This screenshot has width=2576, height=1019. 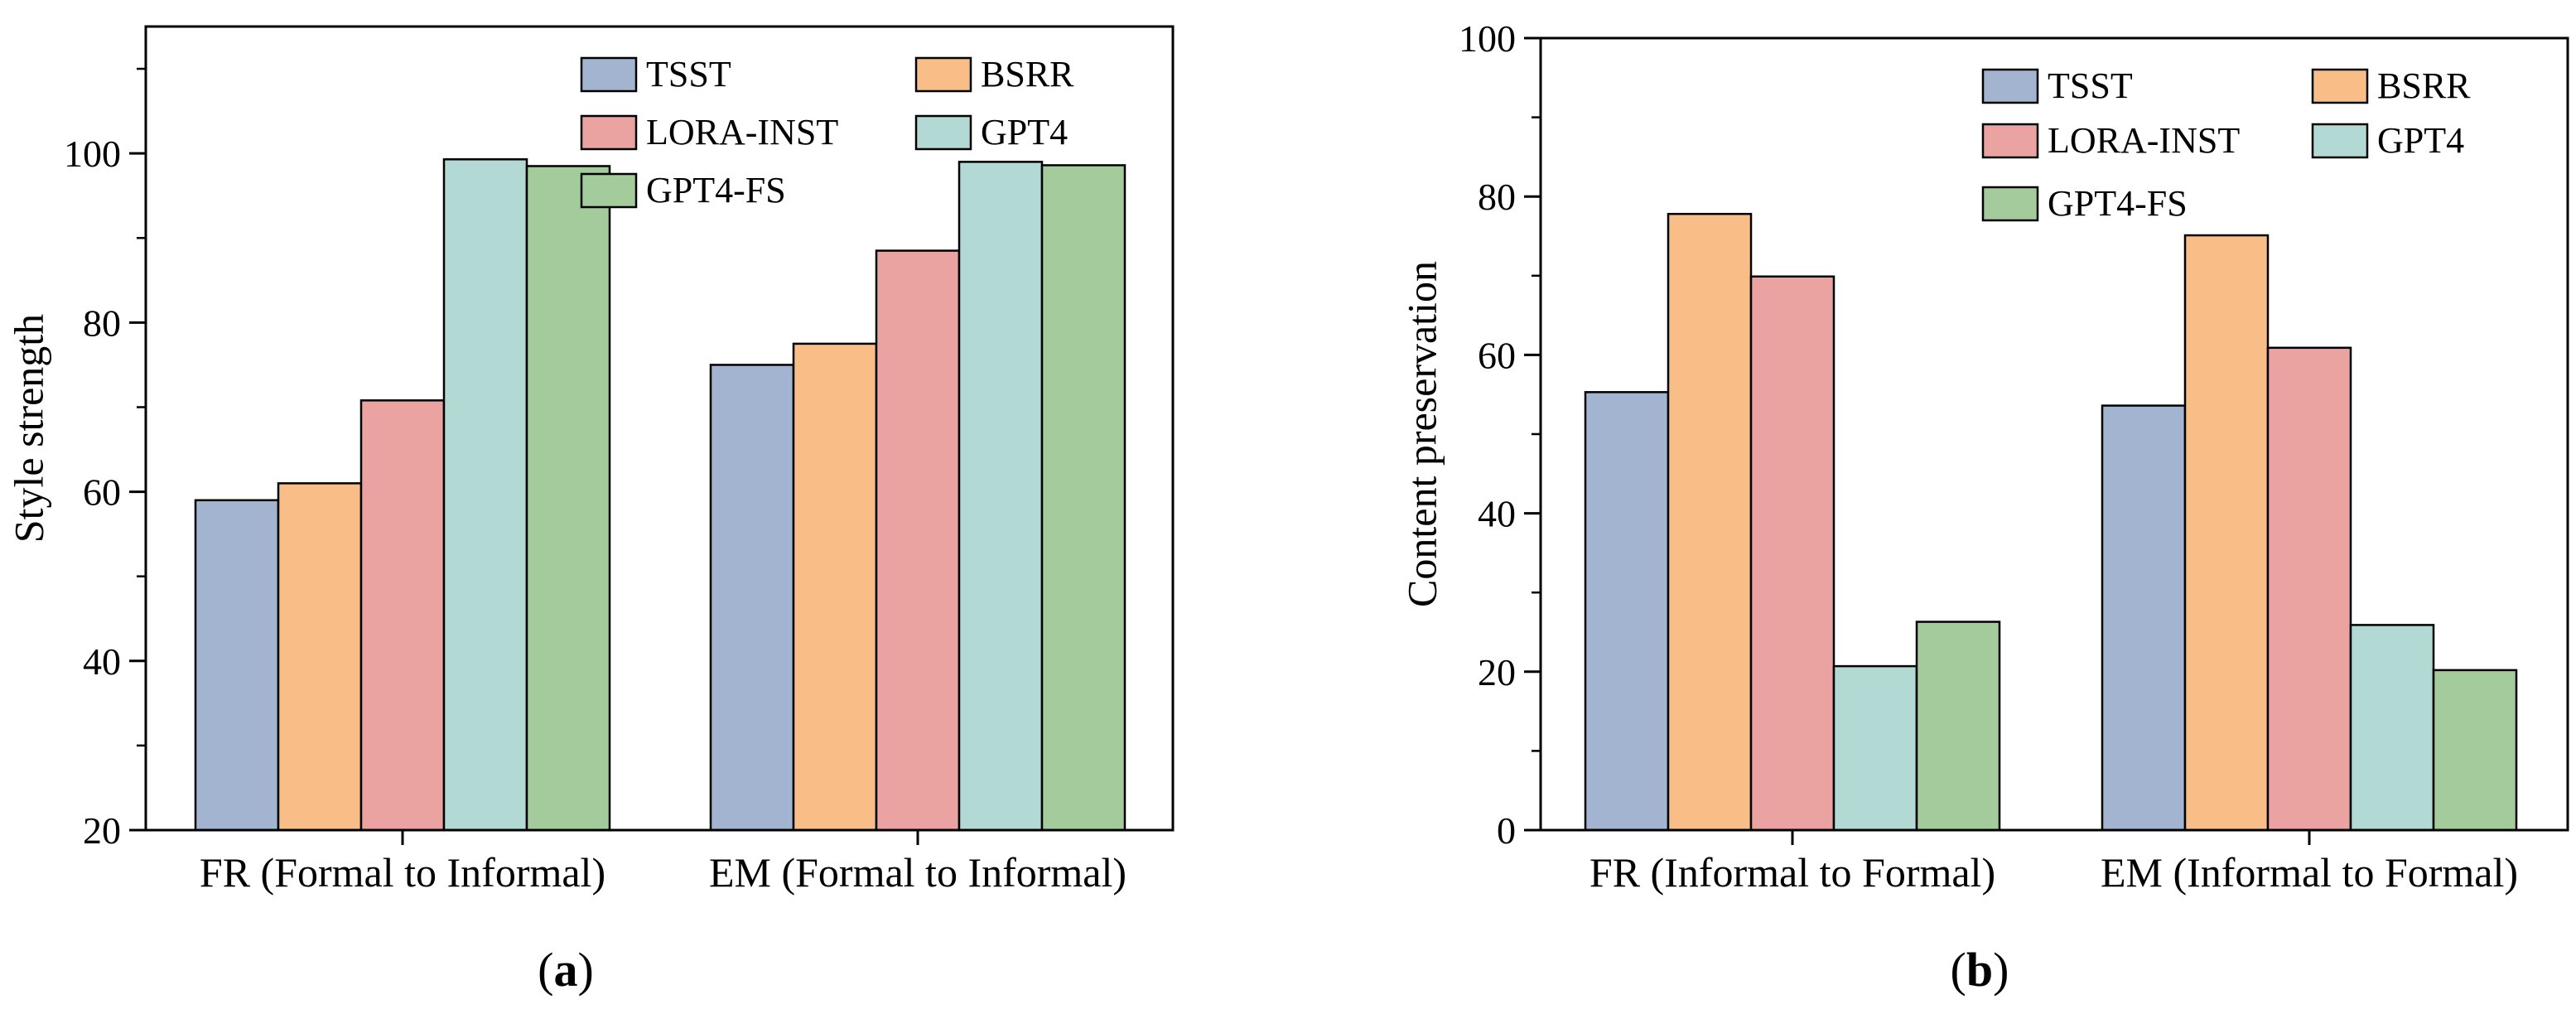 I want to click on panel-label-letter: b, so click(x=1980, y=970).